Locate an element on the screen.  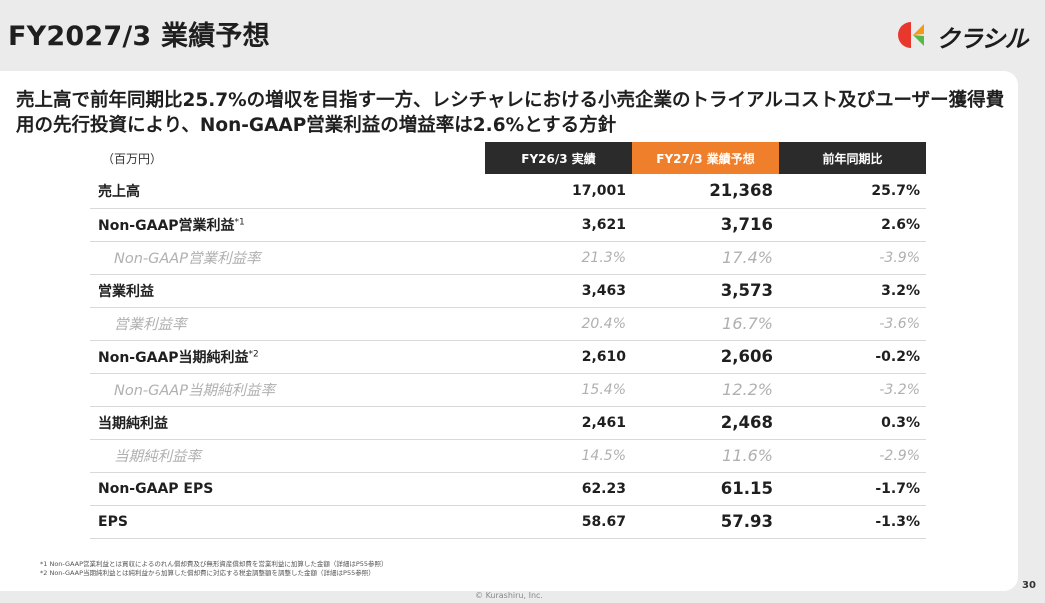
row-label: EPS is located at coordinates (287, 522).